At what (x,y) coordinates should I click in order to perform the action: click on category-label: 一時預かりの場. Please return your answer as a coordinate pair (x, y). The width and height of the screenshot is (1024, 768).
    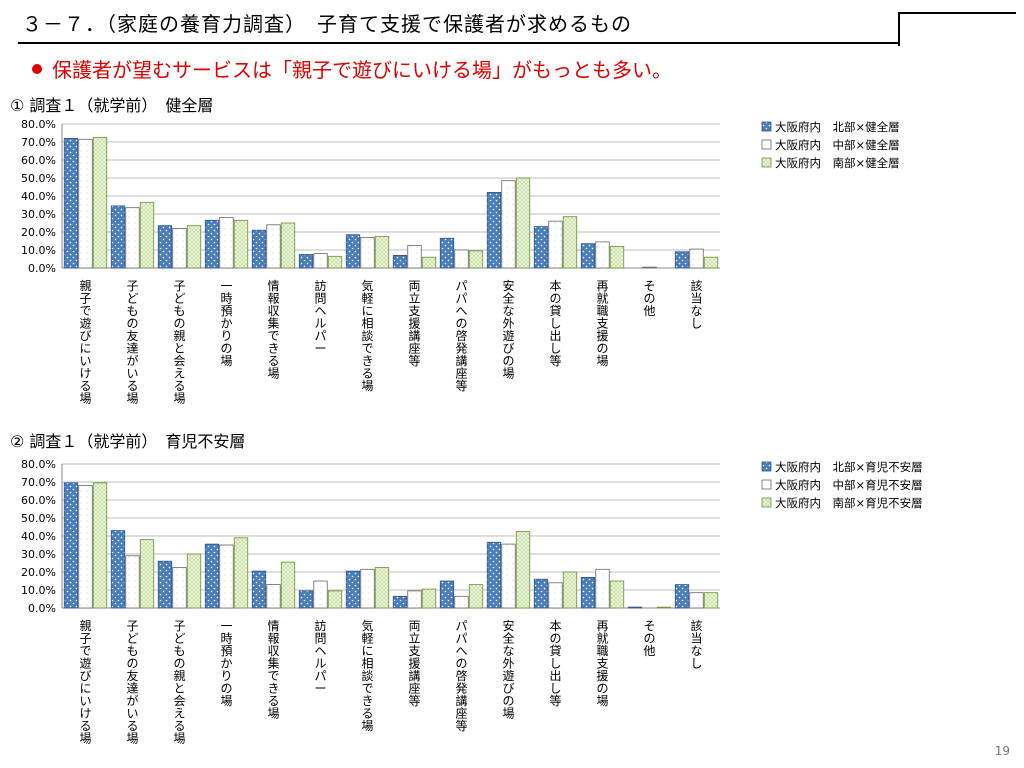
    Looking at the image, I should click on (226, 663).